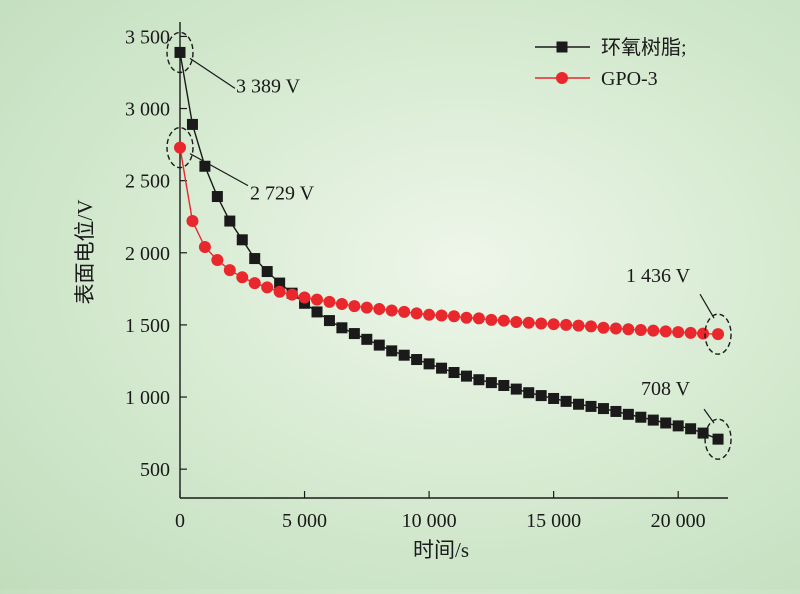  Describe the element at coordinates (429, 521) in the screenshot. I see `x-tick-label: 10 000` at that location.